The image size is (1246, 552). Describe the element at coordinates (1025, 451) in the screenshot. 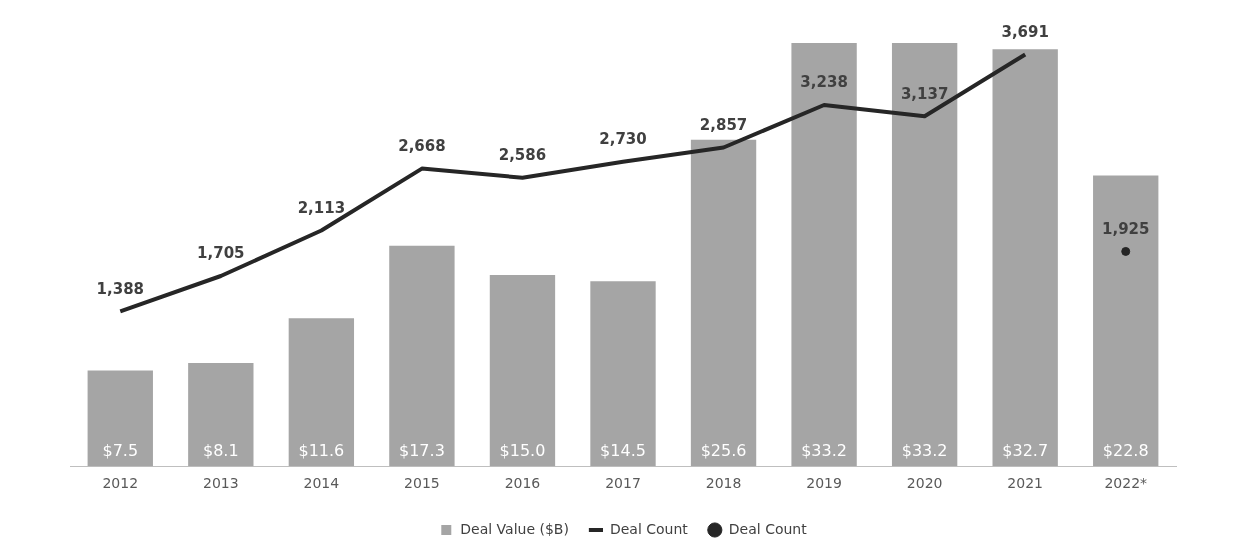

I see `data-label: $32.7` at that location.